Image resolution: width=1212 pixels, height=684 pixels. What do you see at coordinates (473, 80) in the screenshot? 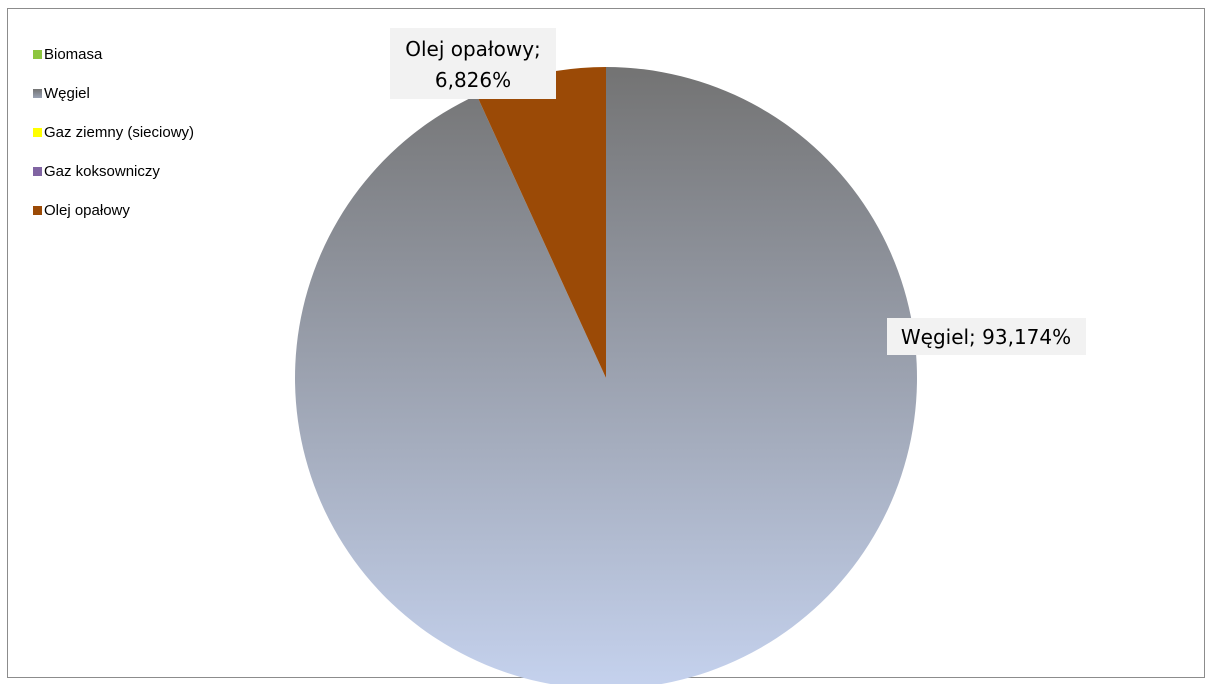
I see `data-label-olej-opalowy-line2: 6,826%` at bounding box center [473, 80].